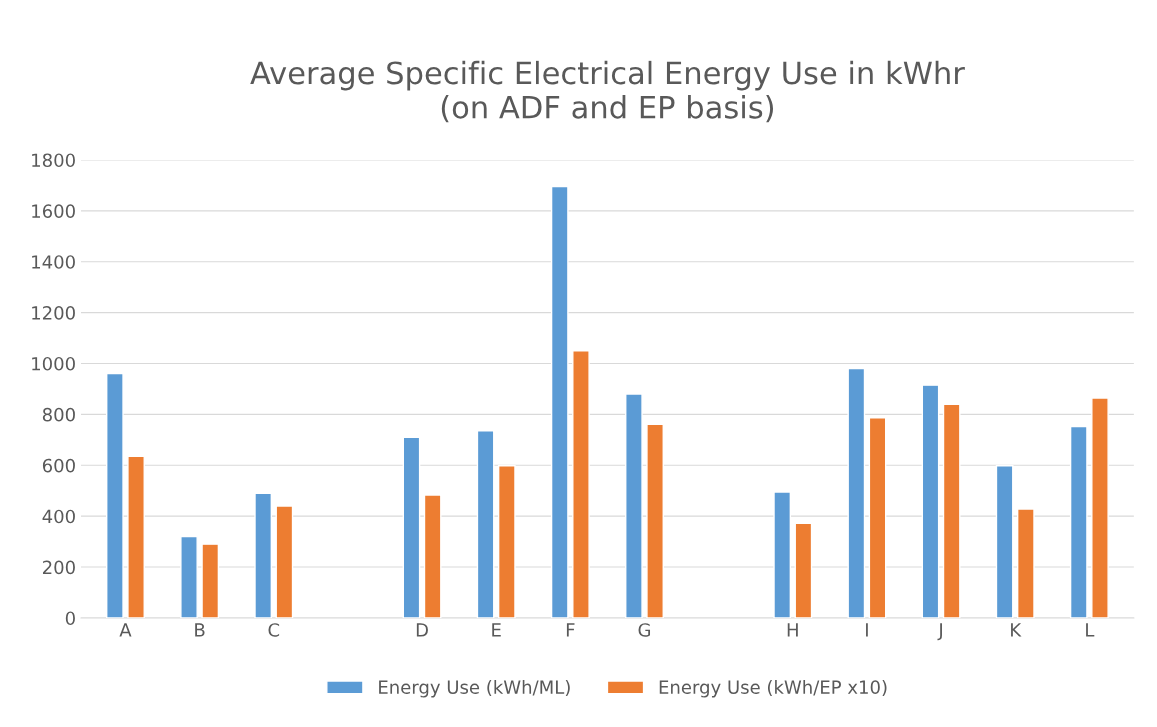  I want to click on y-tick-label: 0, so click(70, 618).